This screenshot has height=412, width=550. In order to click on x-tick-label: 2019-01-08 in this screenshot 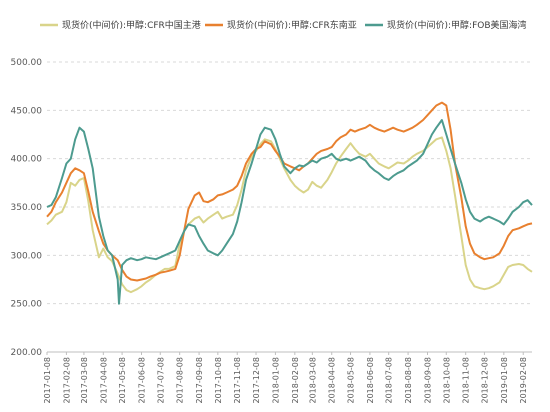, I will do `click(504, 380)`.